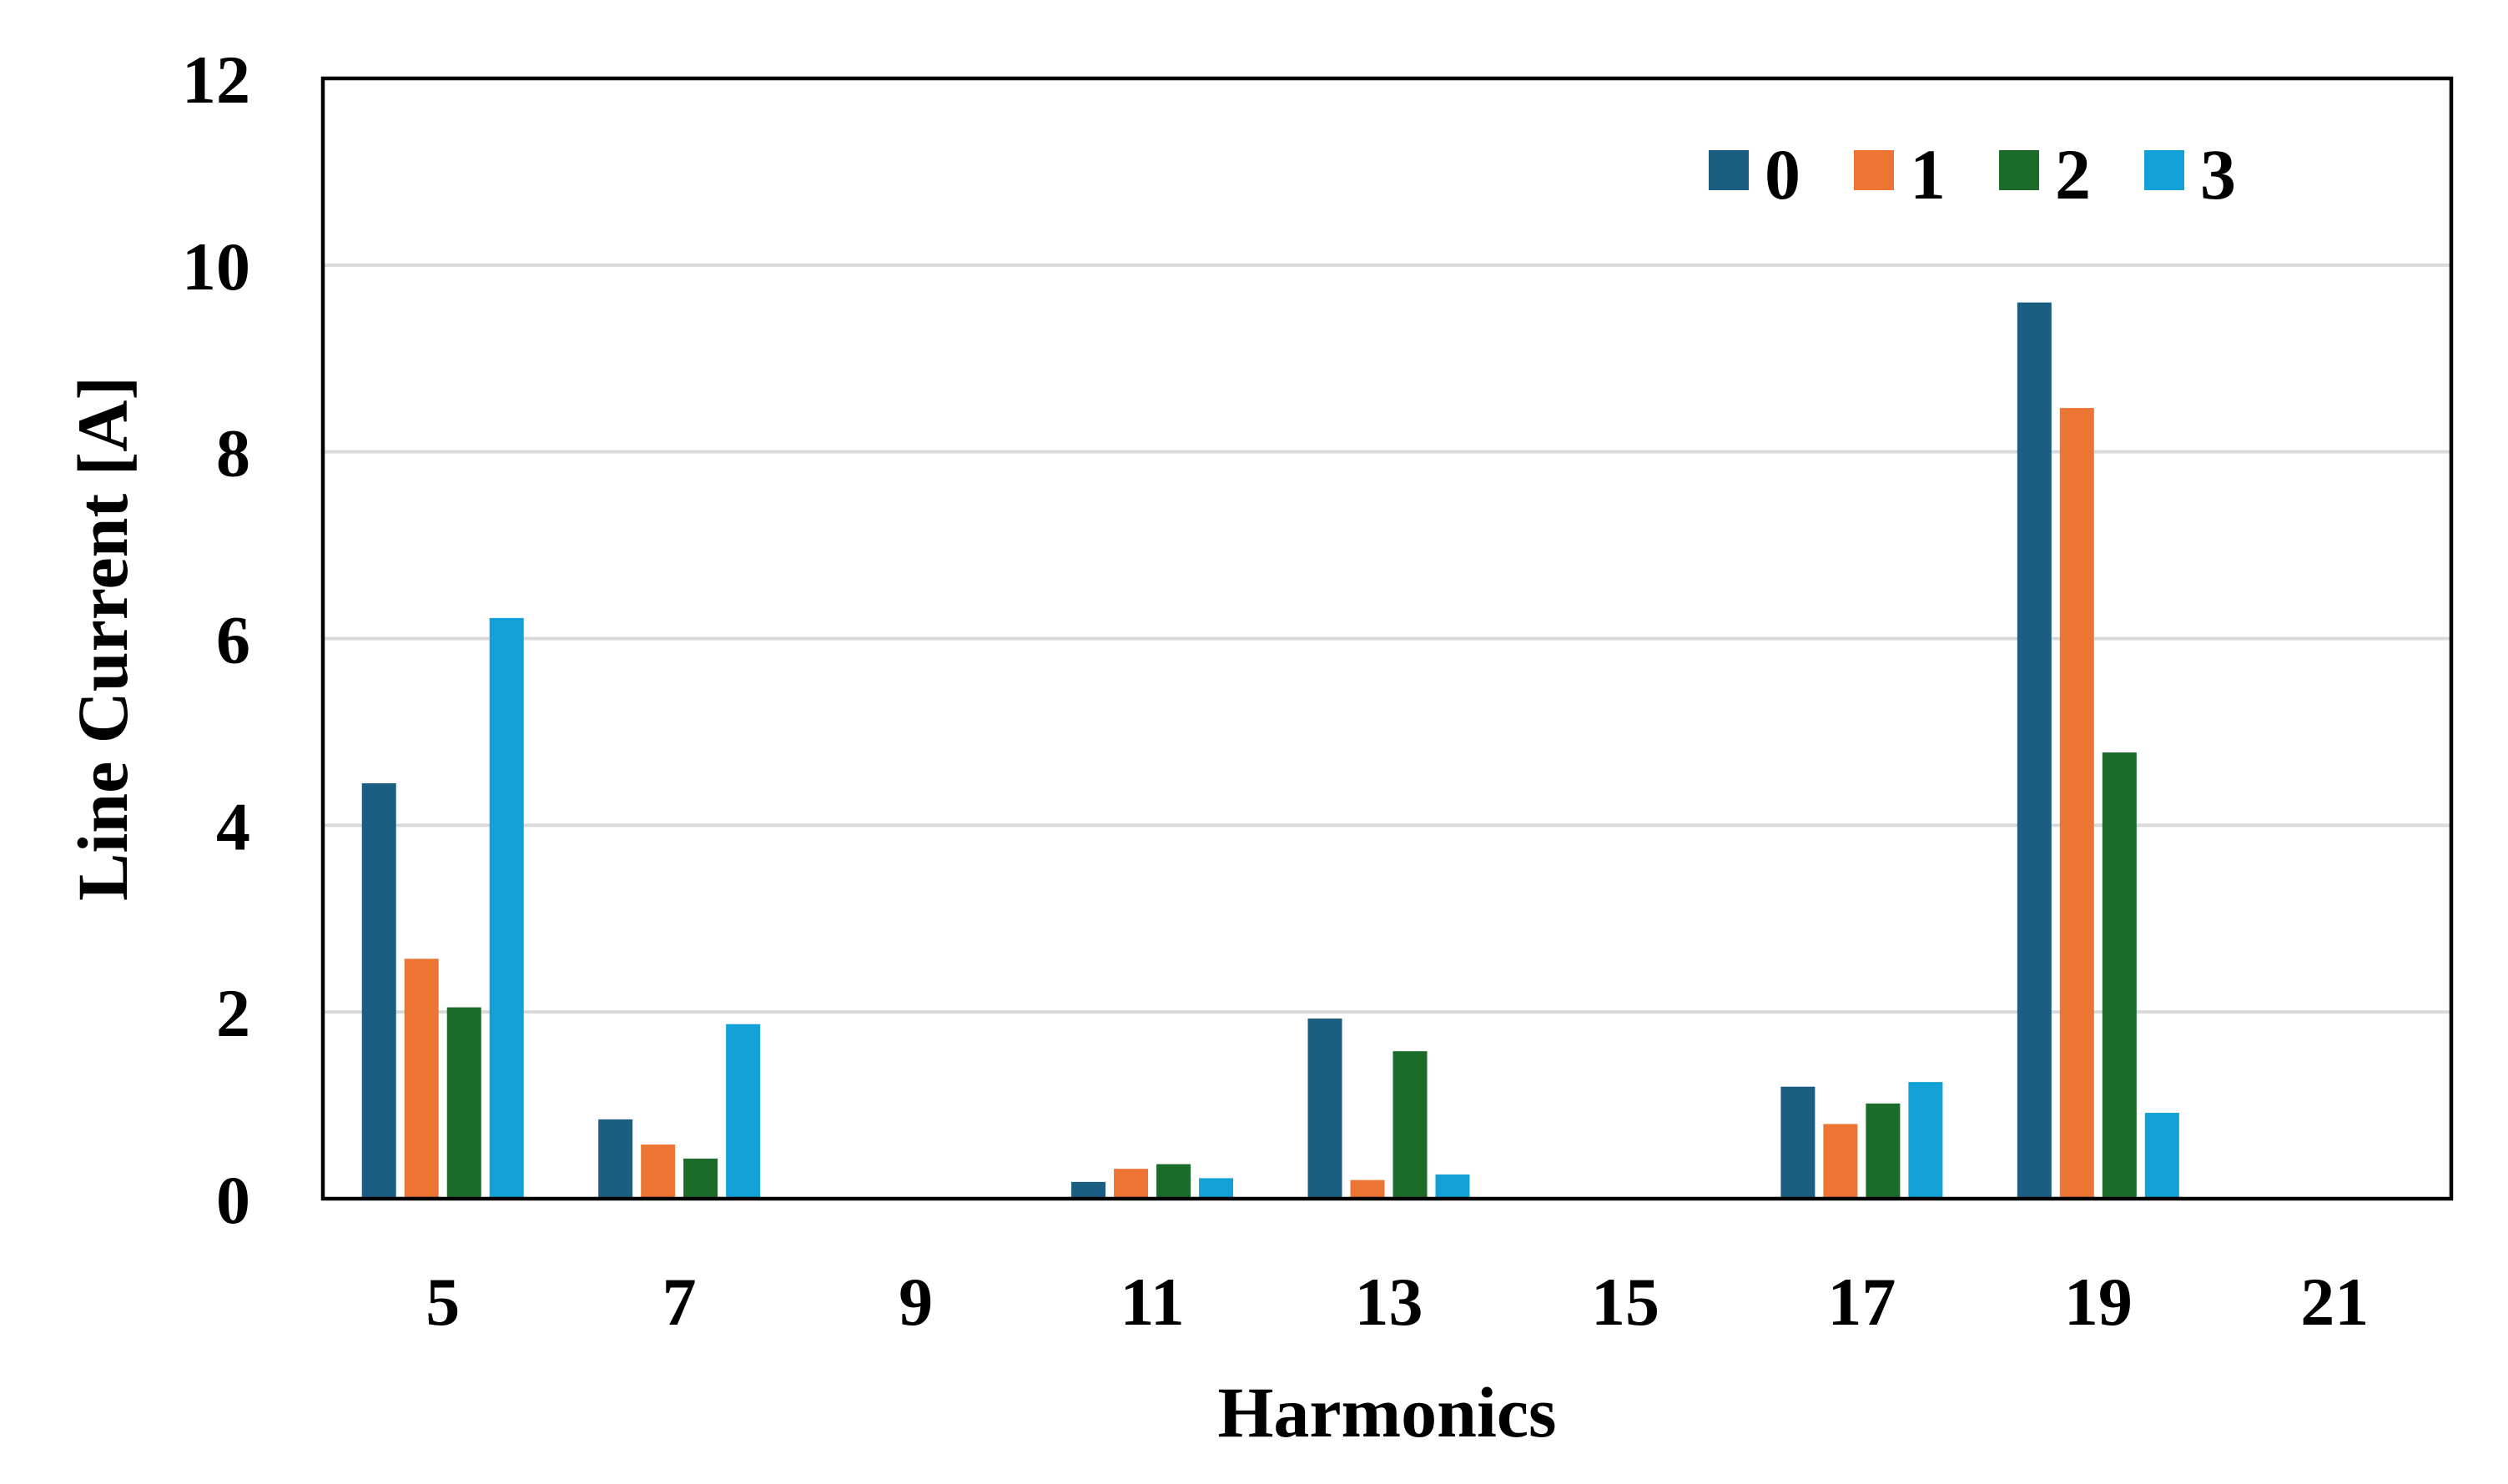  What do you see at coordinates (1841, 1162) in the screenshot?
I see `bar-series-1-h17` at bounding box center [1841, 1162].